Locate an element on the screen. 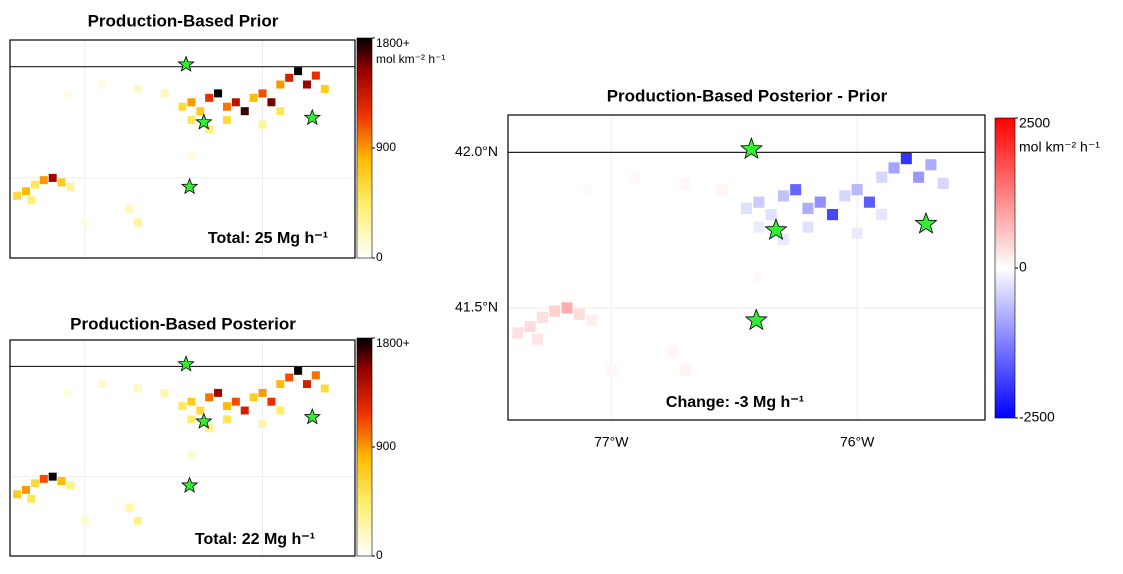 This screenshot has width=1123, height=574. panel-title: Production-Based Posterior is located at coordinates (183, 323).